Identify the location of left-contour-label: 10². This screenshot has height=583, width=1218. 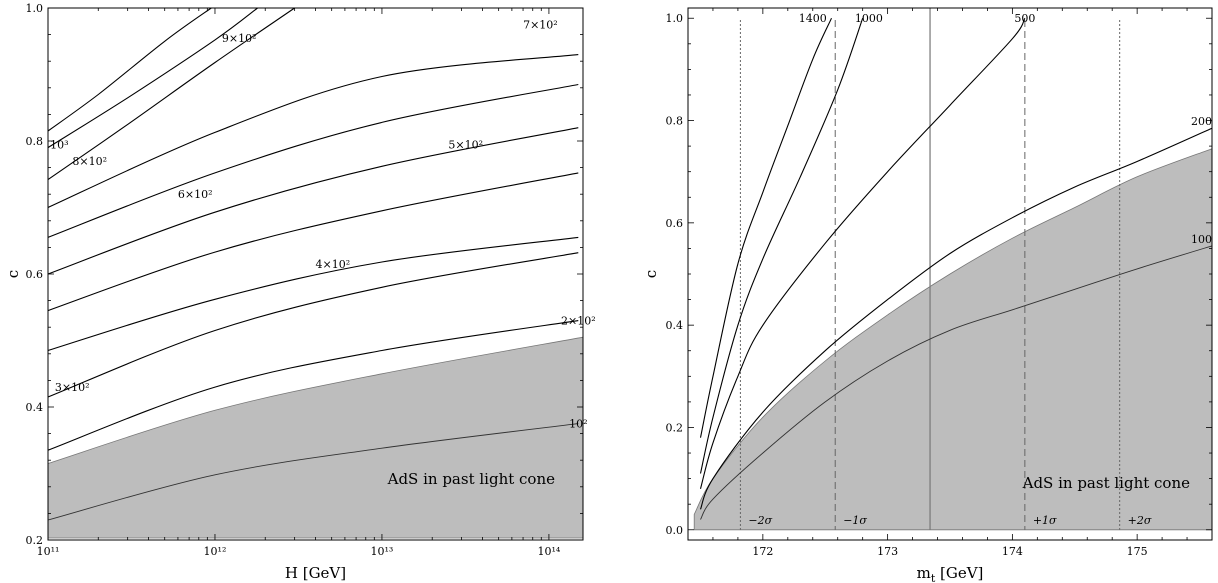
(578, 424).